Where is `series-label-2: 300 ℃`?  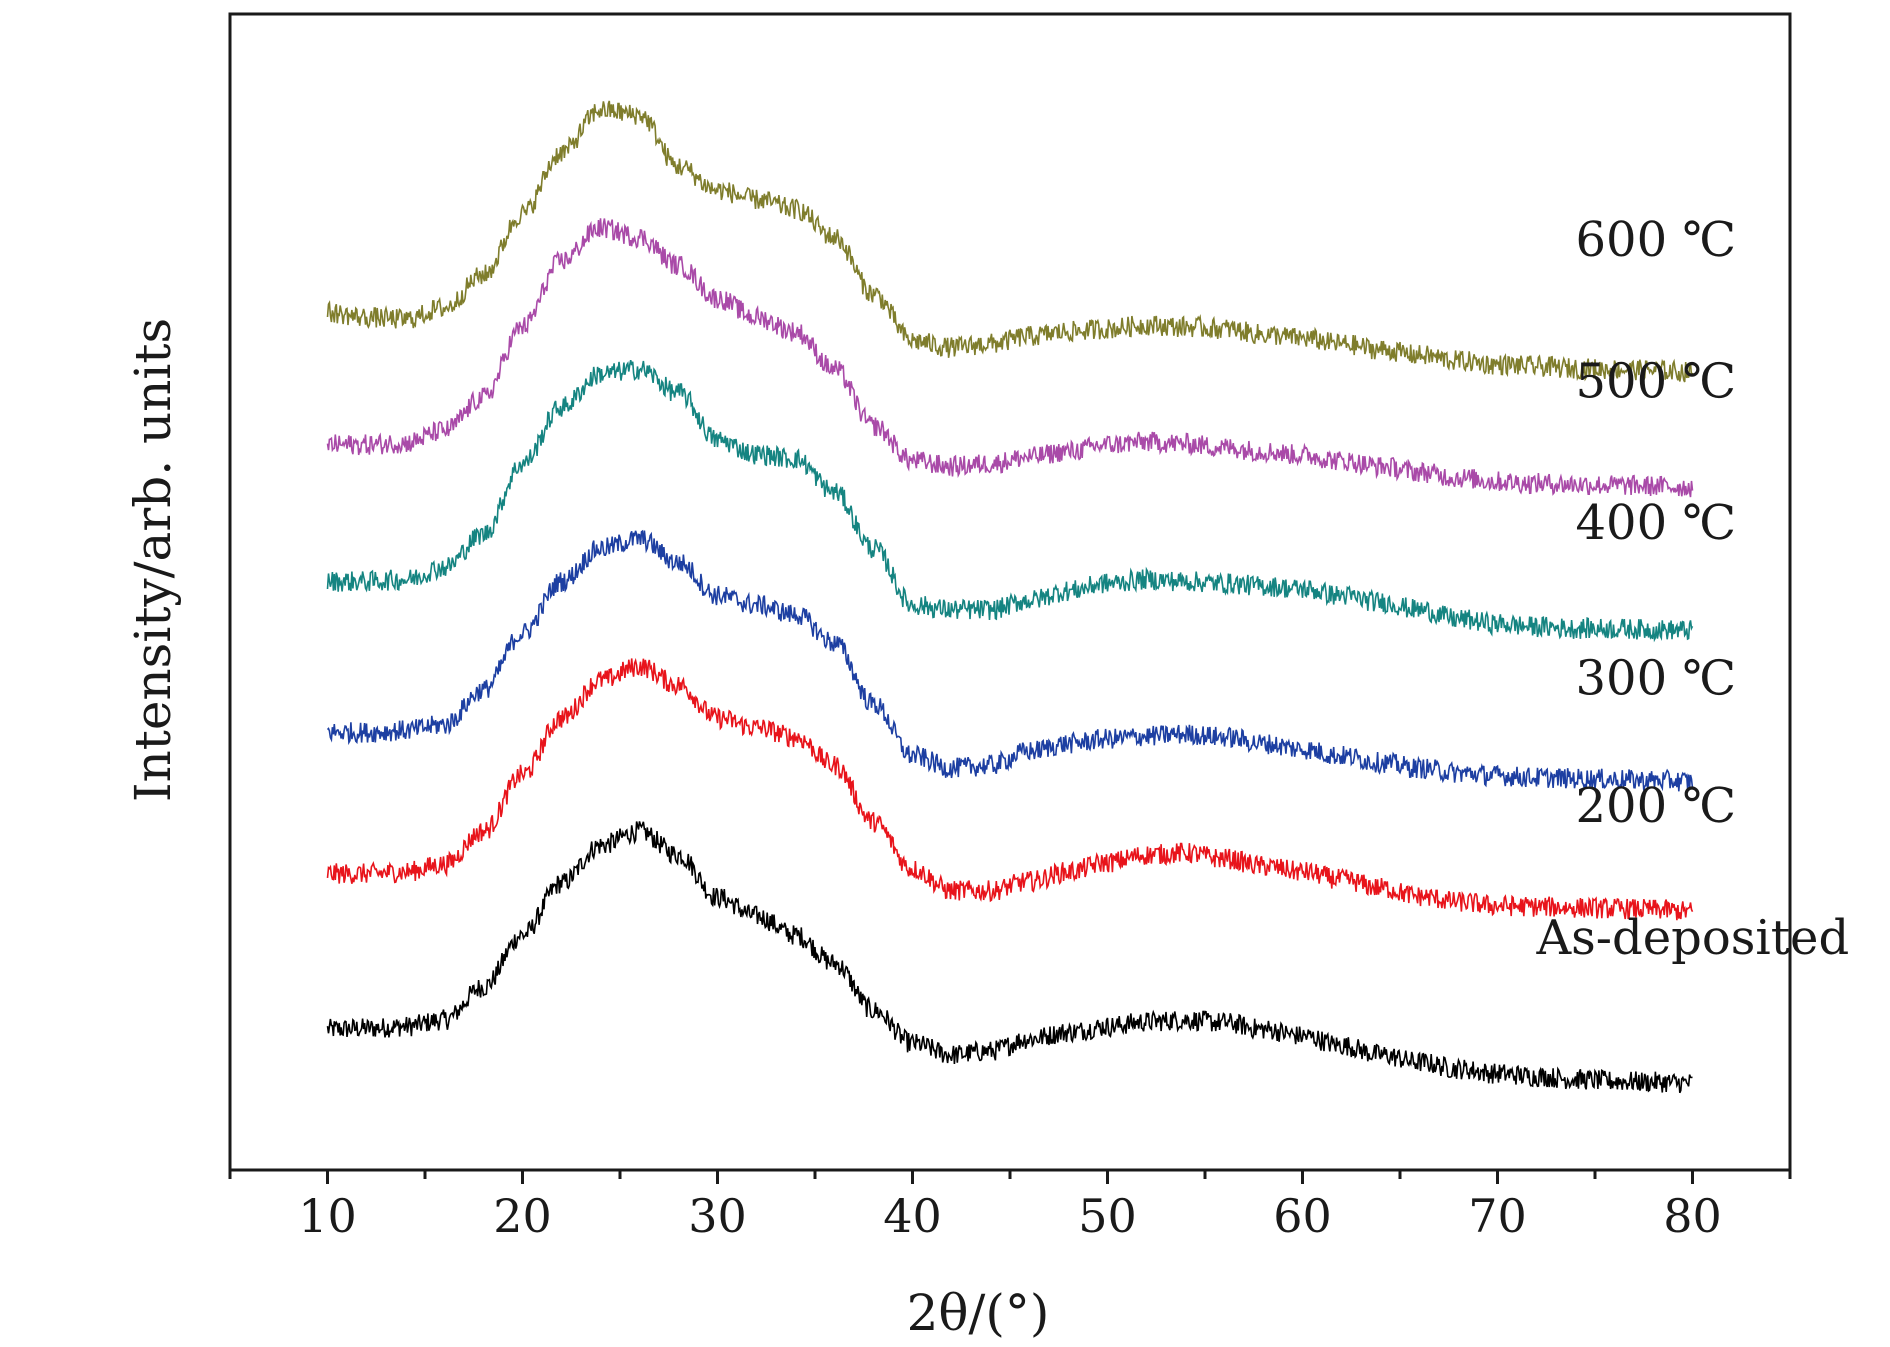 series-label-2: 300 ℃ is located at coordinates (1656, 679).